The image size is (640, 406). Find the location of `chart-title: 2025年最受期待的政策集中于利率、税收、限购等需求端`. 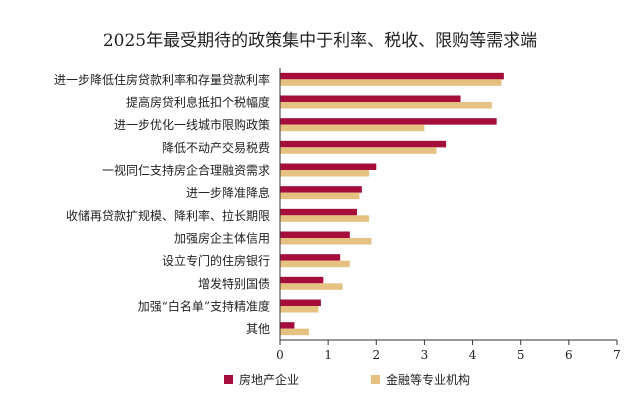

chart-title: 2025年最受期待的政策集中于利率、税收、限购等需求端 is located at coordinates (320, 41).